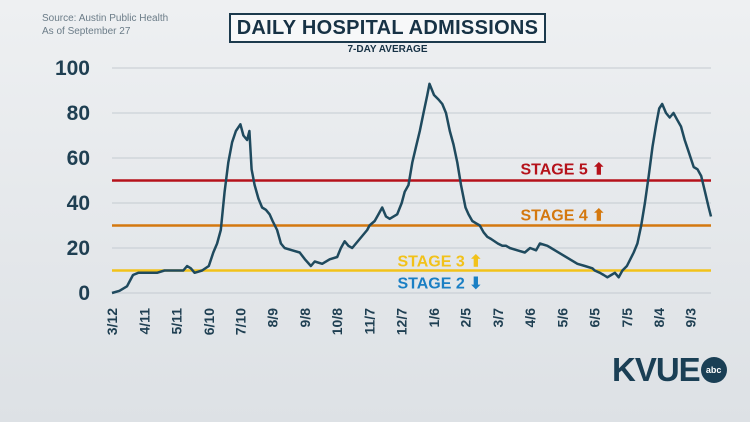 This screenshot has width=750, height=422. Describe the element at coordinates (659, 318) in the screenshot. I see `x-tick-label: 8/4` at that location.